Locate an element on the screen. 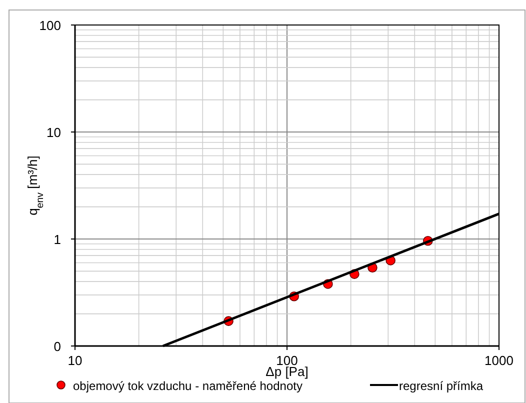 The image size is (526, 403). y-tick-label: 100 is located at coordinates (50, 25).